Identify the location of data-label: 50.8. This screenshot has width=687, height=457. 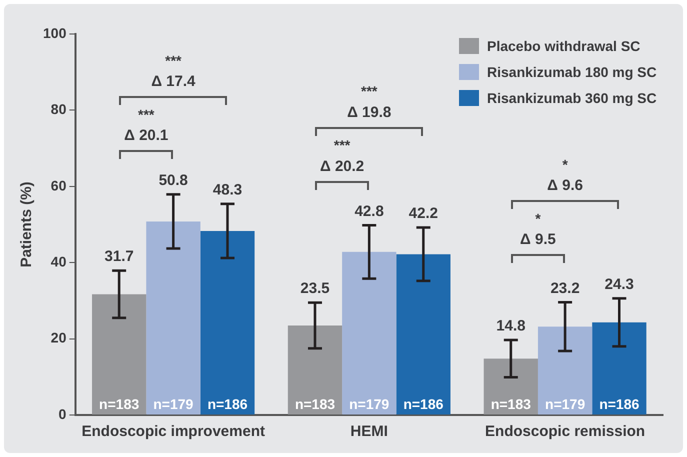
(173, 181).